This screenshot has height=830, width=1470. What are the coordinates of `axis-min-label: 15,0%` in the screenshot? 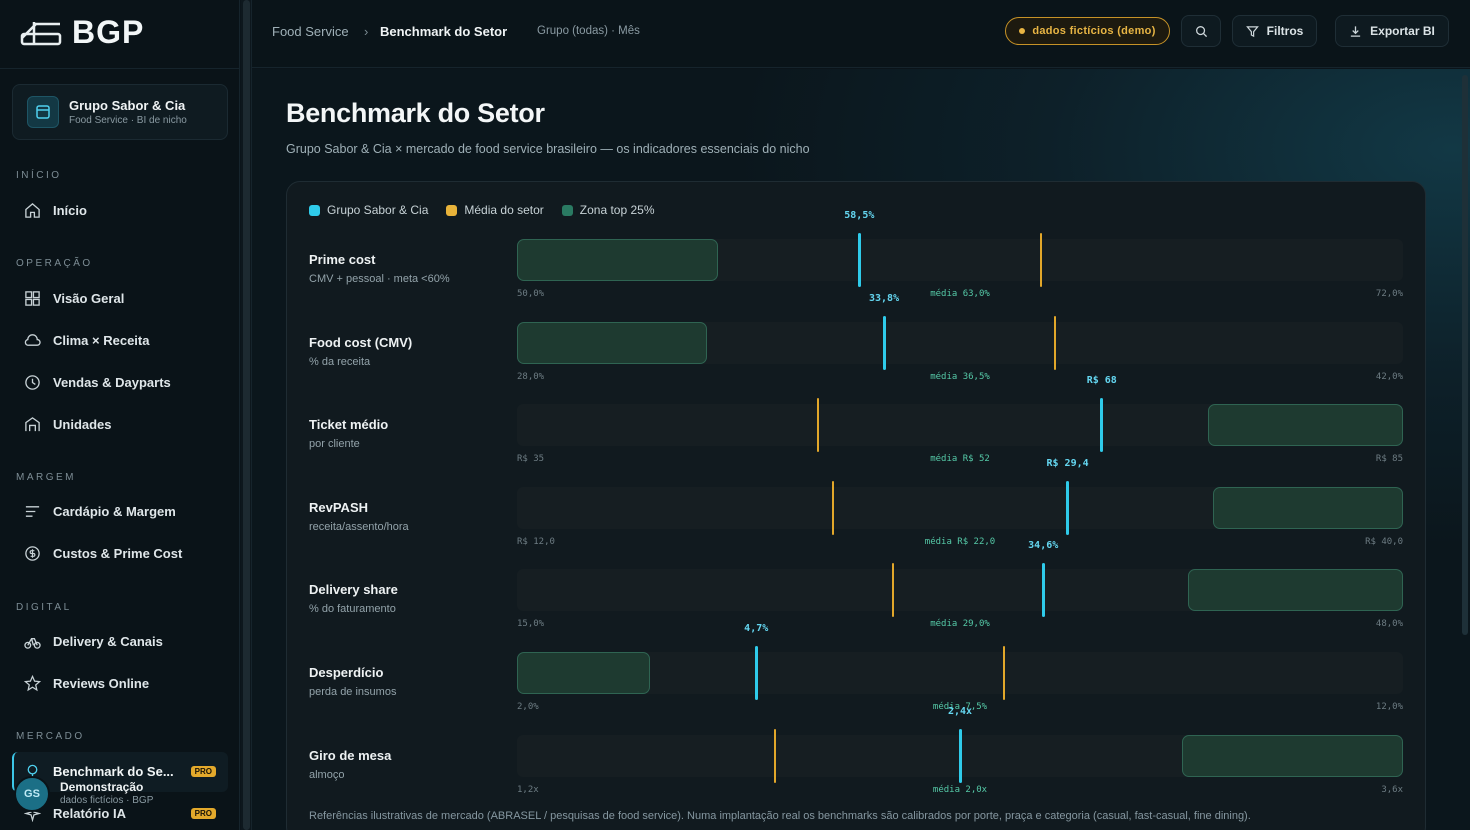 It's located at (531, 624).